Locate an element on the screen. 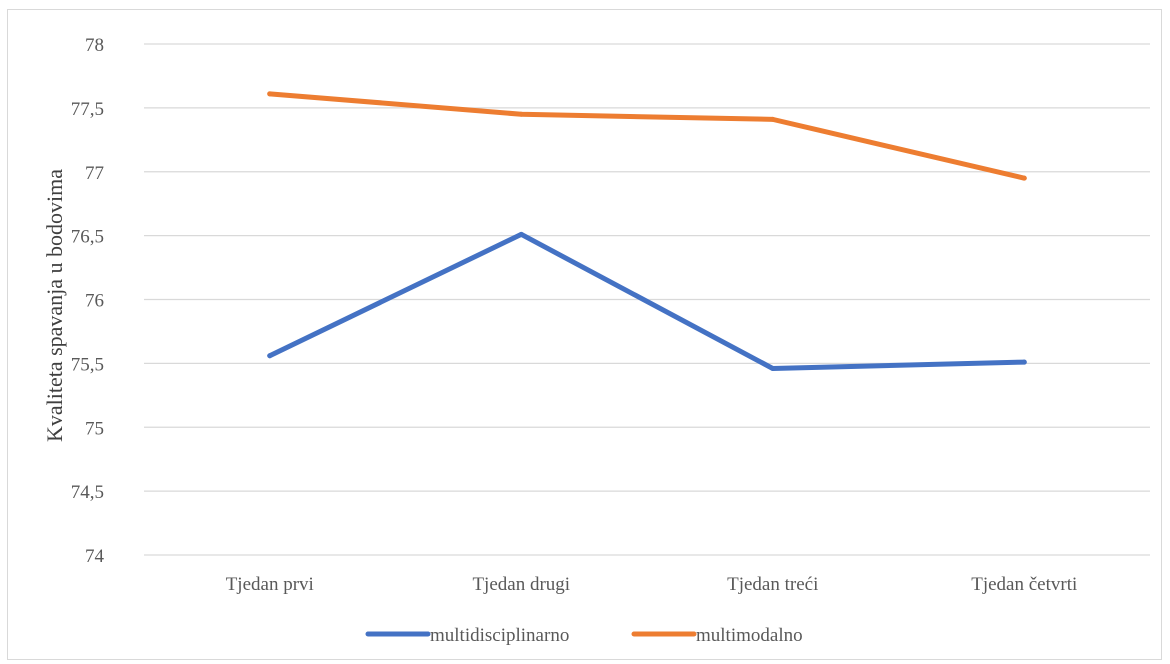 This screenshot has height=664, width=1170. legend-label: multimodalno is located at coordinates (749, 635).